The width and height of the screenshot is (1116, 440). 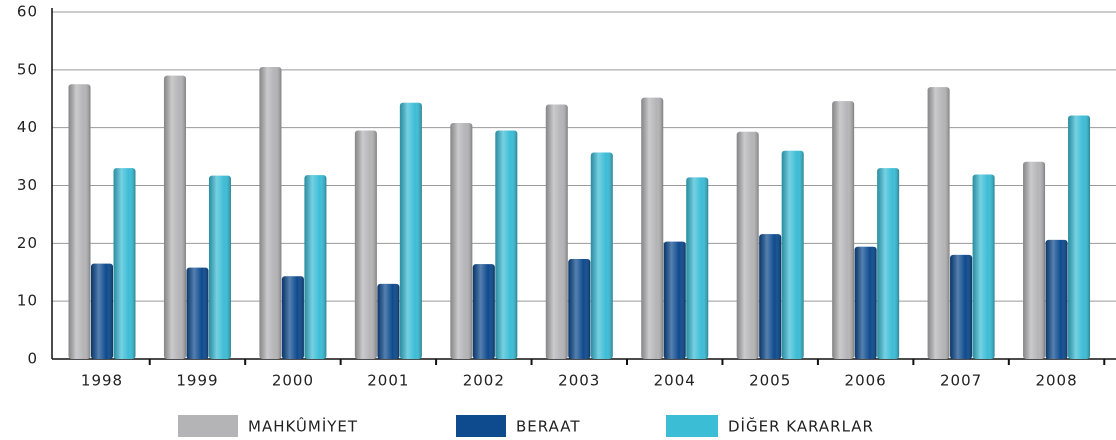 What do you see at coordinates (293, 381) in the screenshot?
I see `x-tick-label: 2000` at bounding box center [293, 381].